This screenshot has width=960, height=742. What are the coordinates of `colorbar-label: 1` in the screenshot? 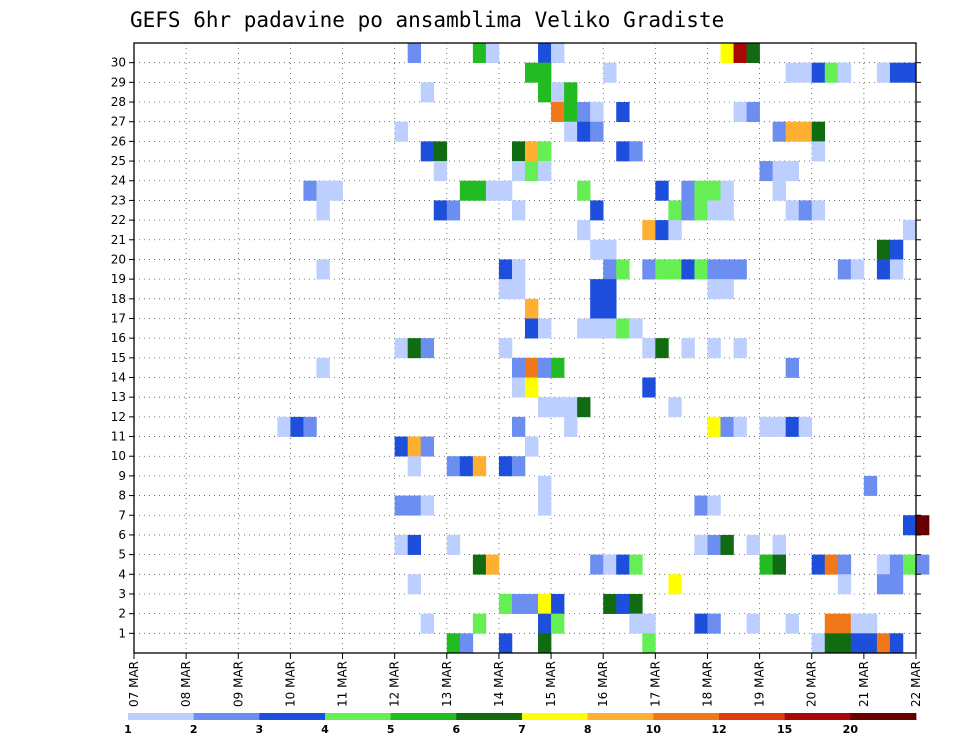 It's located at (128, 729).